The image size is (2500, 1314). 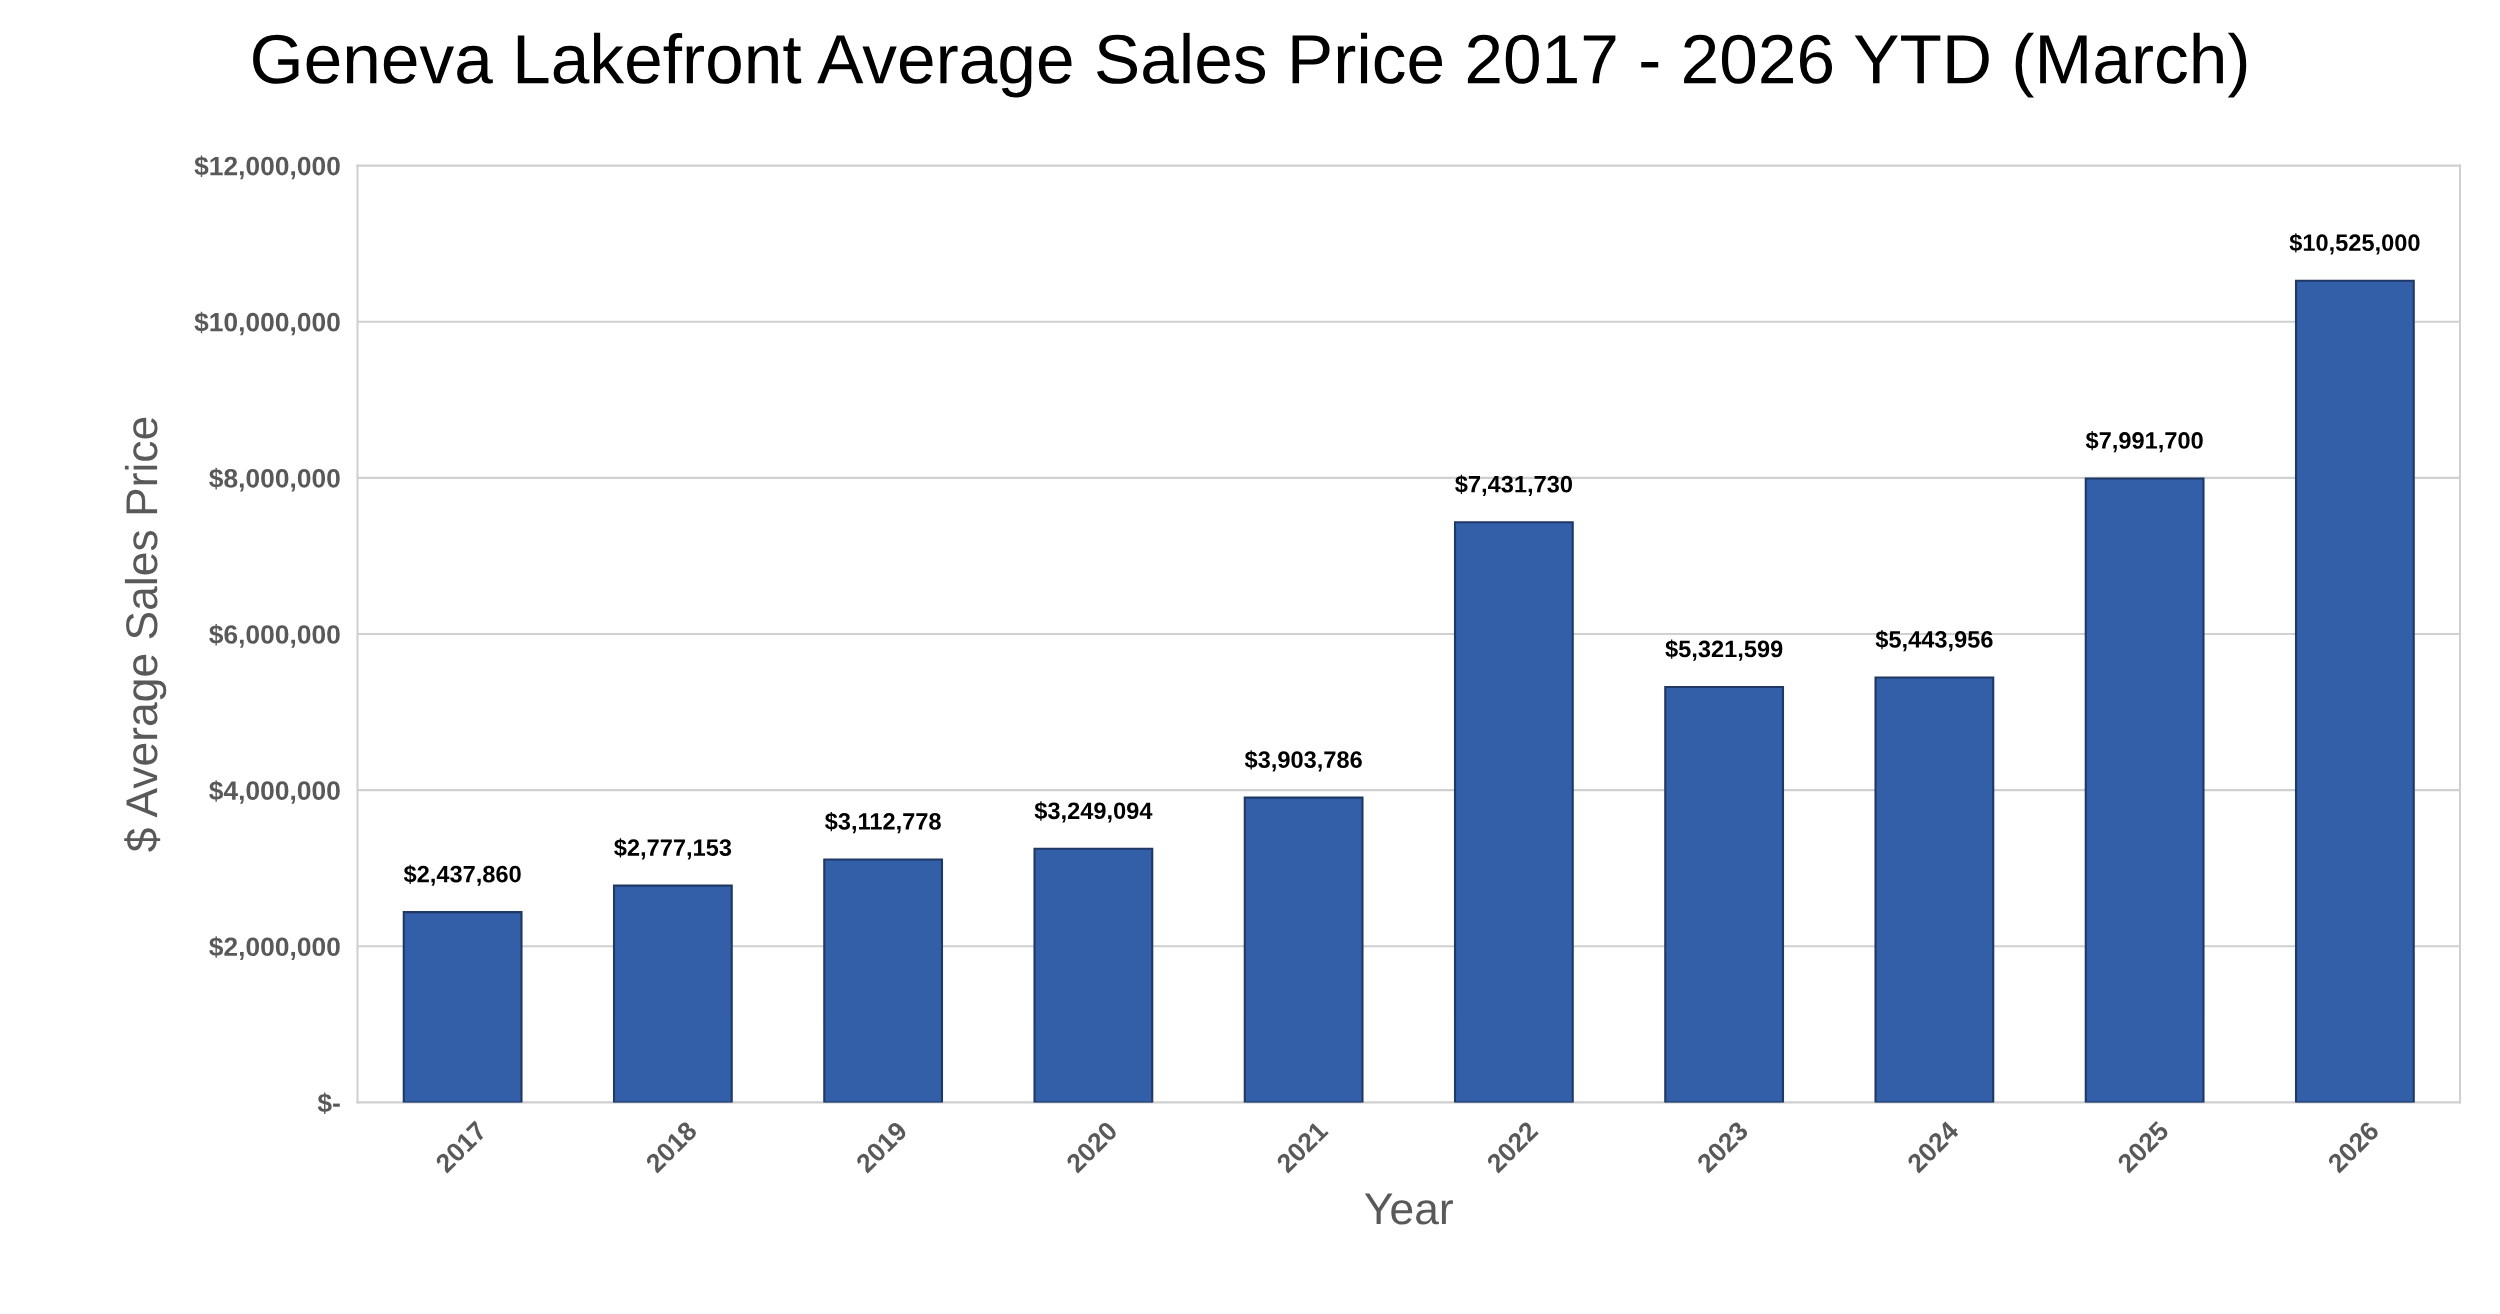 I want to click on data-label: $7,991,700, so click(x=2144, y=442).